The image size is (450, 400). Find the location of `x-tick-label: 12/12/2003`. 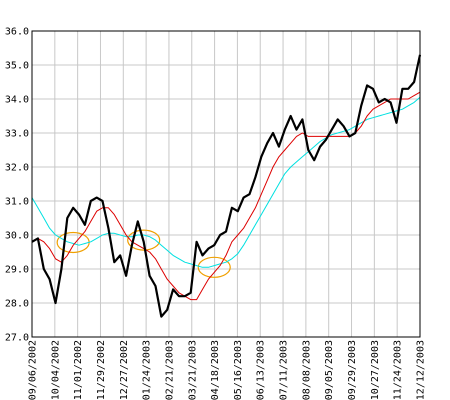

x-tick-label: 12/12/2003 is located at coordinates (421, 370).